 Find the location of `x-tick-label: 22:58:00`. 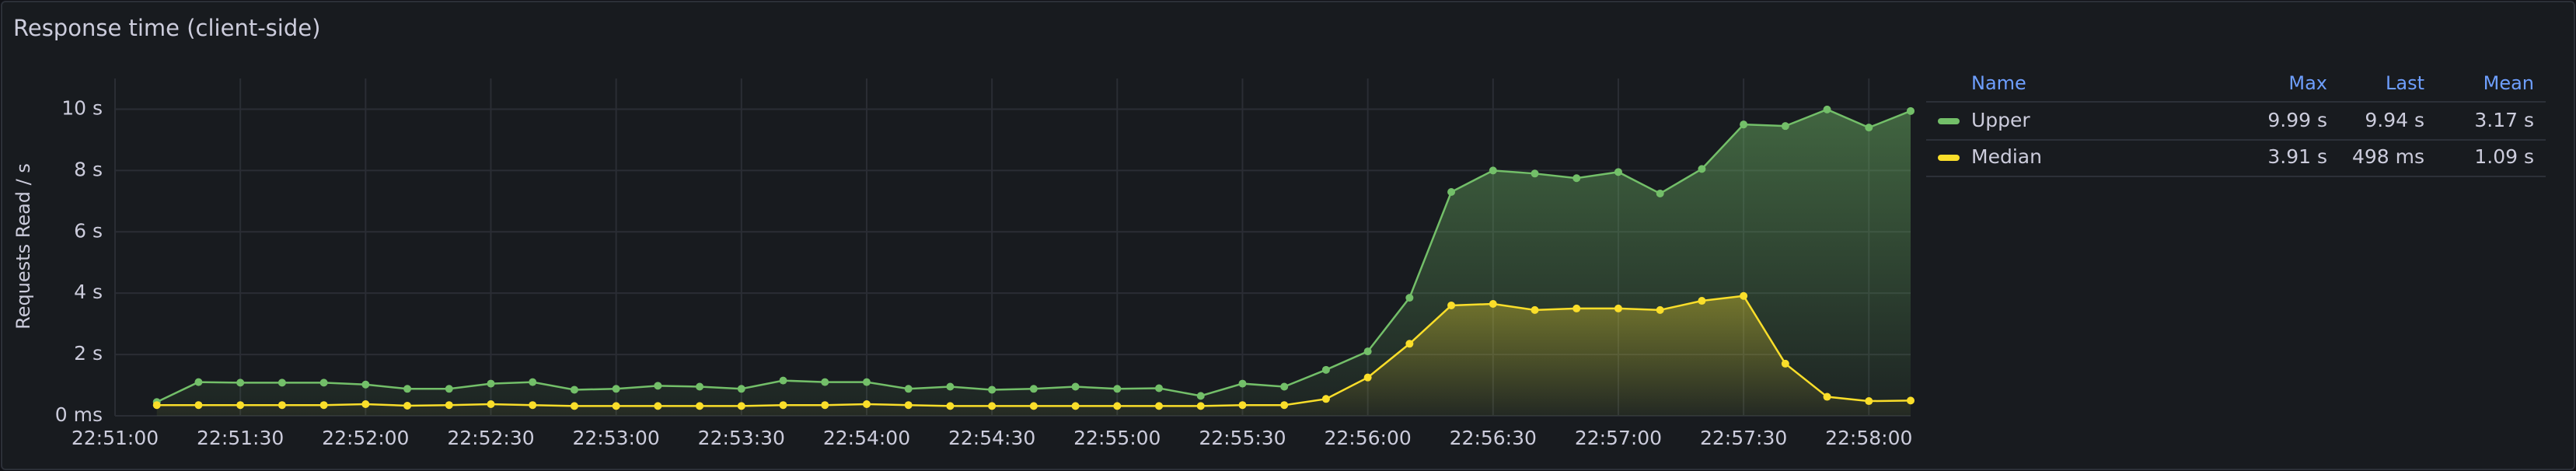

x-tick-label: 22:58:00 is located at coordinates (1869, 438).